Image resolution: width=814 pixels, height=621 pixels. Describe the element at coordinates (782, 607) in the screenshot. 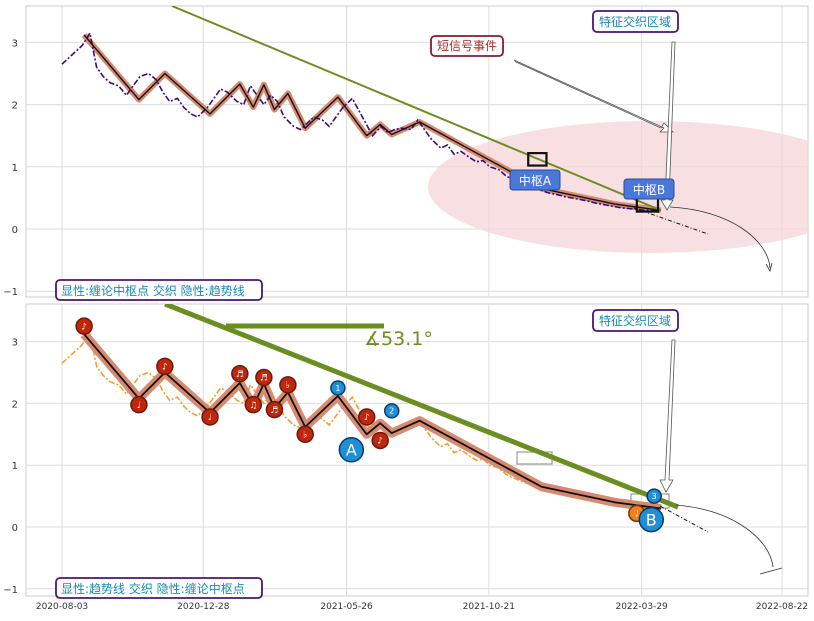

I see `x-tick-label: 2022-08-22` at that location.